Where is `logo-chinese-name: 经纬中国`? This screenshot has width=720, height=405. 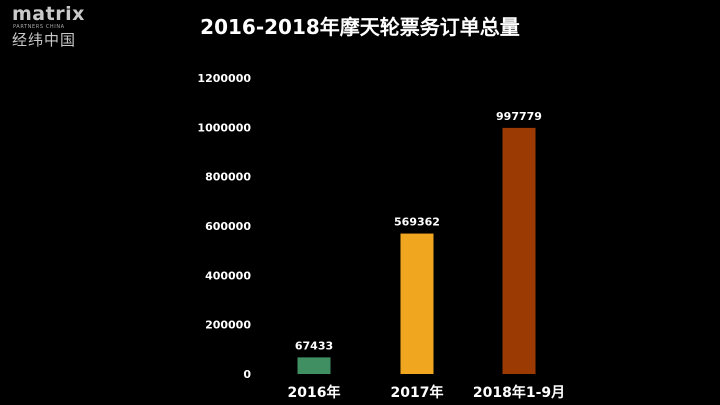 logo-chinese-name: 经纬中国 is located at coordinates (44, 40).